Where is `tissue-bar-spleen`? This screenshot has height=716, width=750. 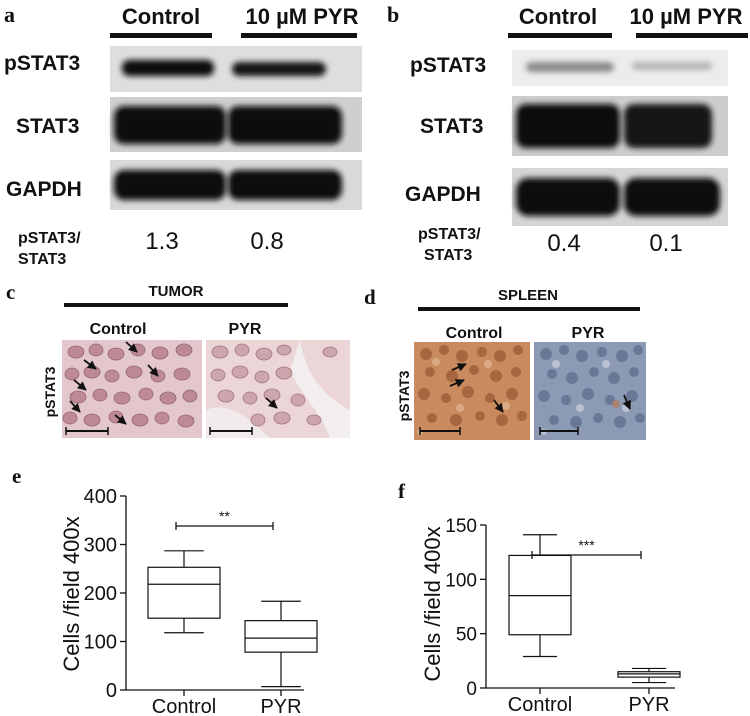 tissue-bar-spleen is located at coordinates (529, 309).